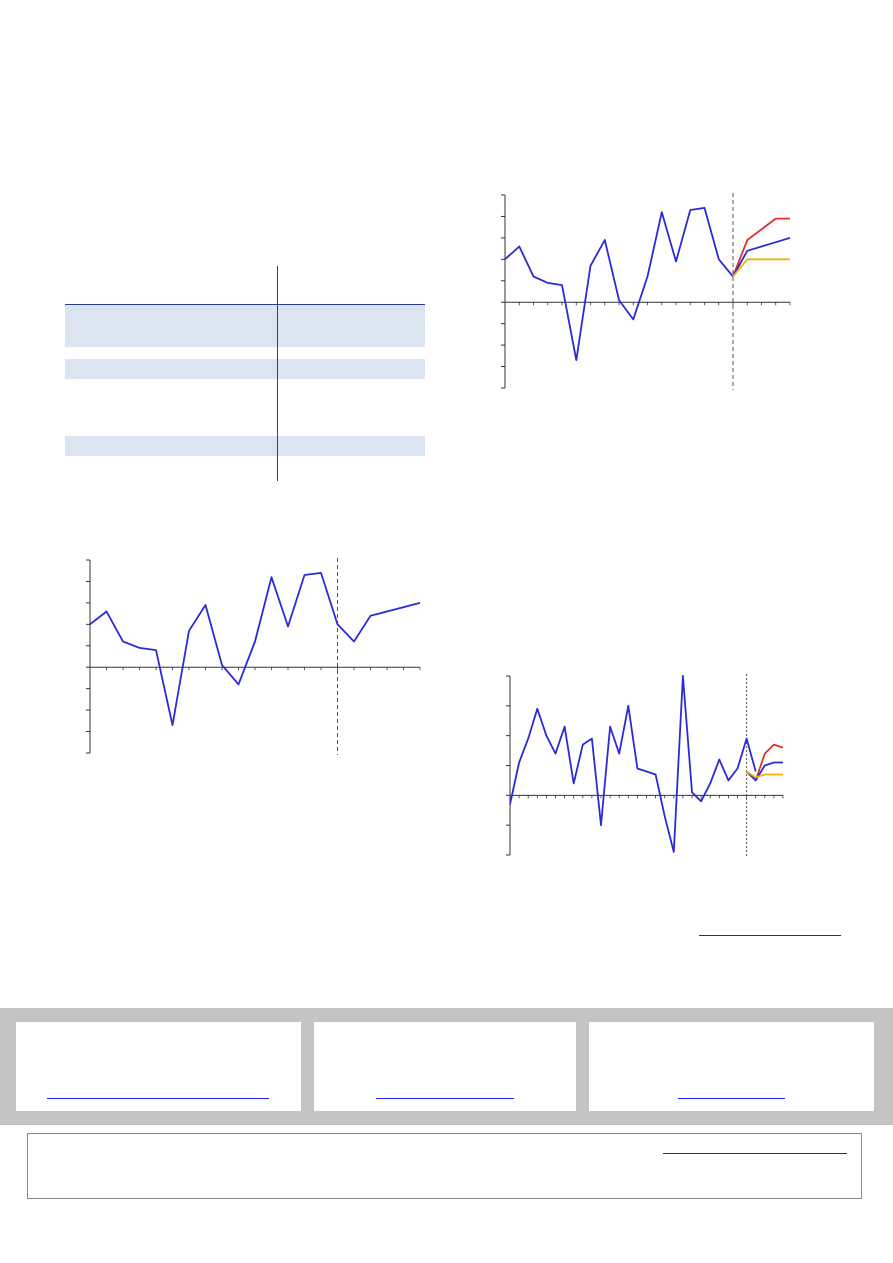  I want to click on chart-forecast-scenarios-top, so click(646, 291).